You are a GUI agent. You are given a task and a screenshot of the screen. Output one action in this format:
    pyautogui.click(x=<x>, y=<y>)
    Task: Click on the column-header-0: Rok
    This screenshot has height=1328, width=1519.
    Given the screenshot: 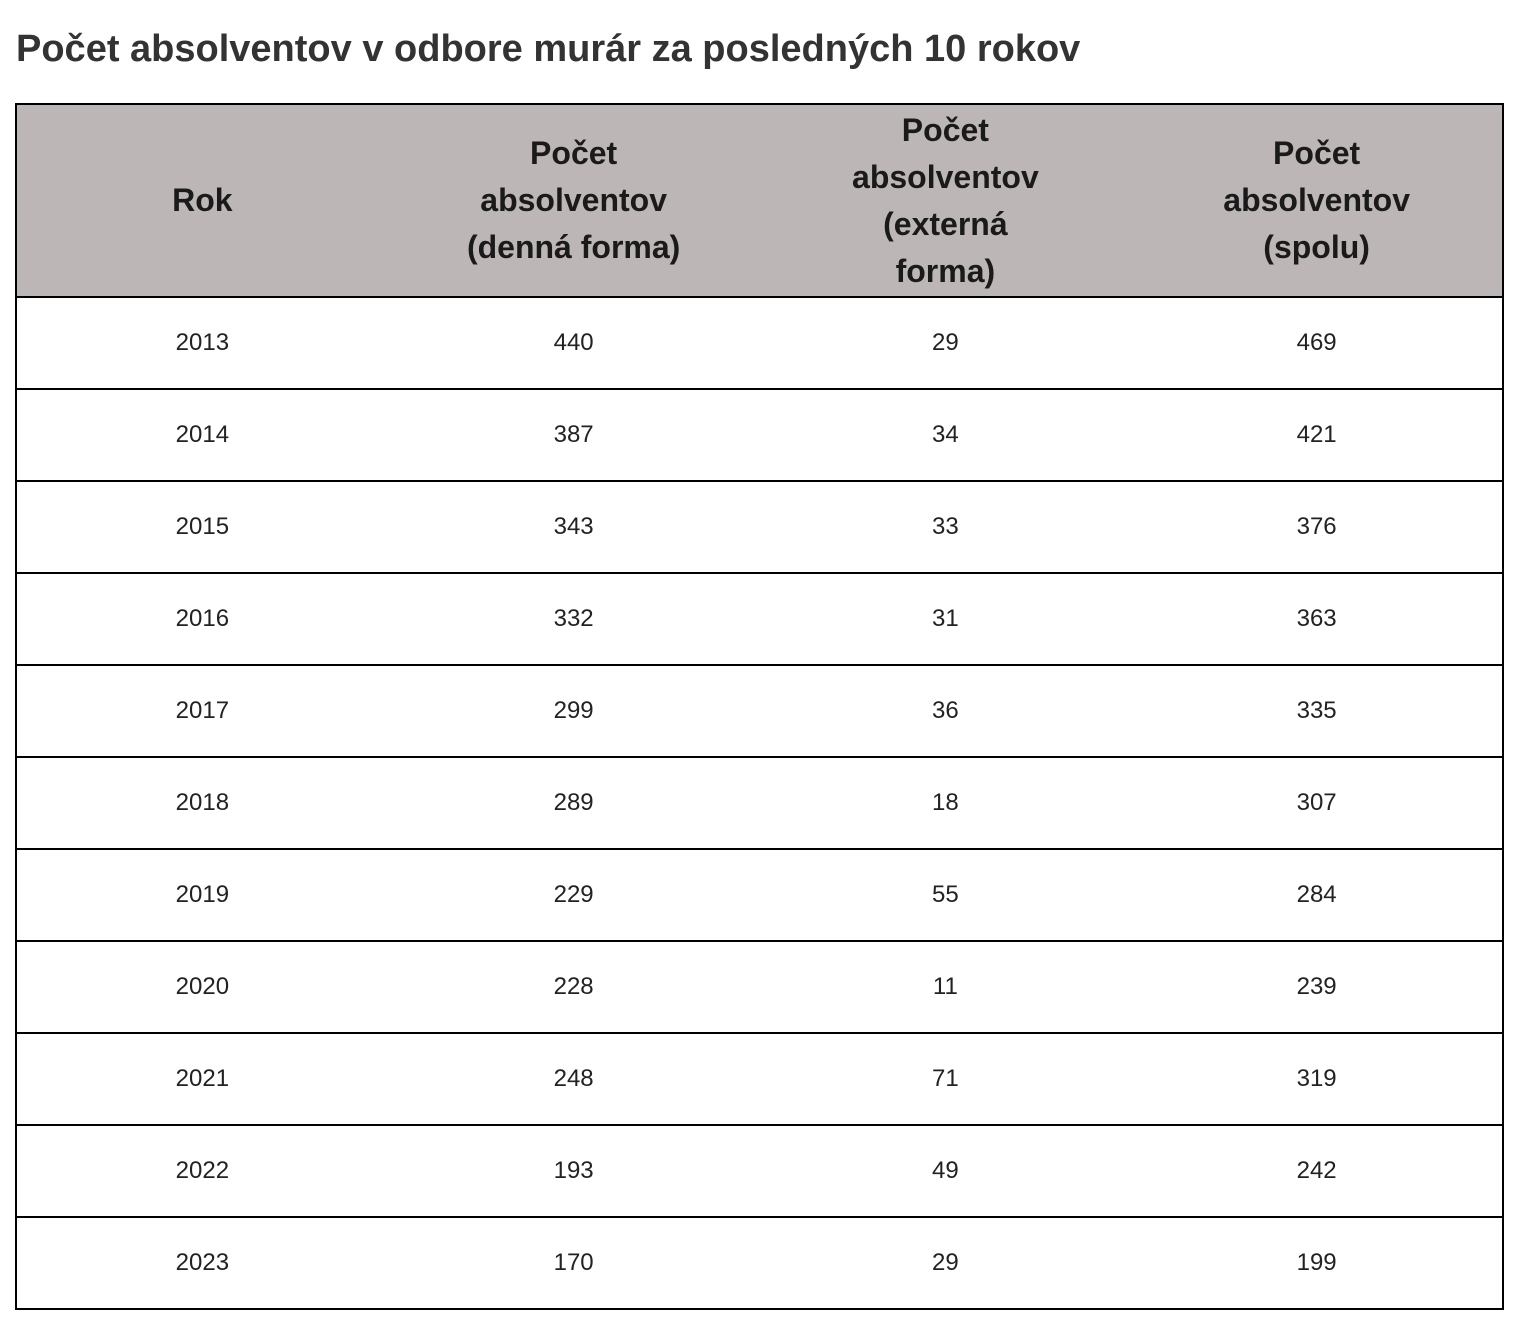 What is the action you would take?
    pyautogui.click(x=201, y=200)
    